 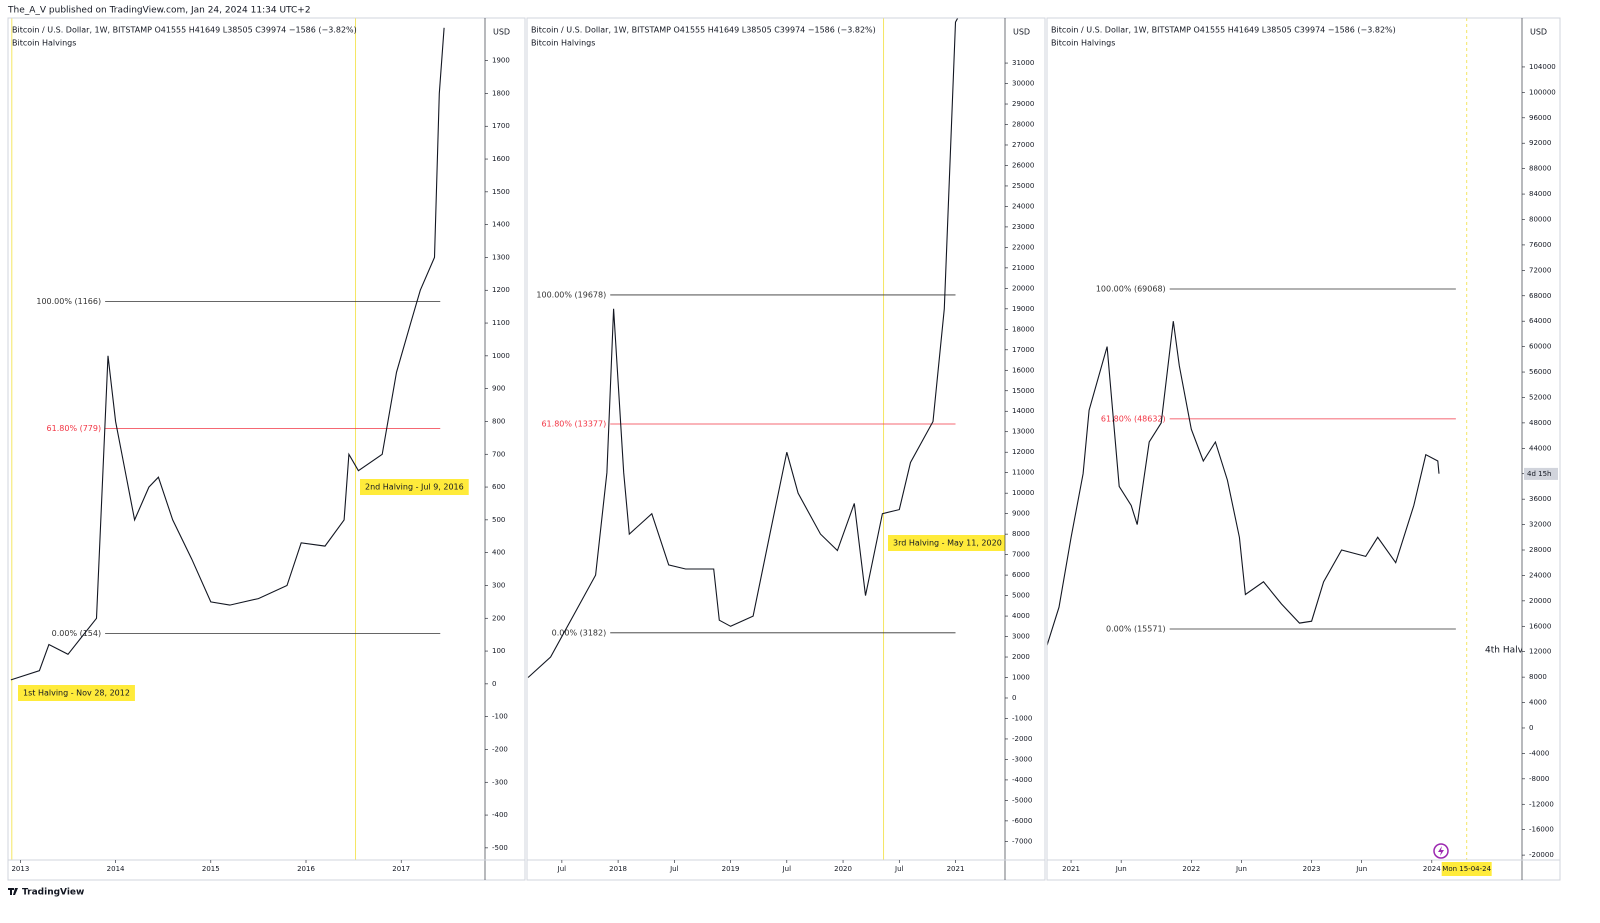 What do you see at coordinates (501, 257) in the screenshot?
I see `y-tick-label: 1300` at bounding box center [501, 257].